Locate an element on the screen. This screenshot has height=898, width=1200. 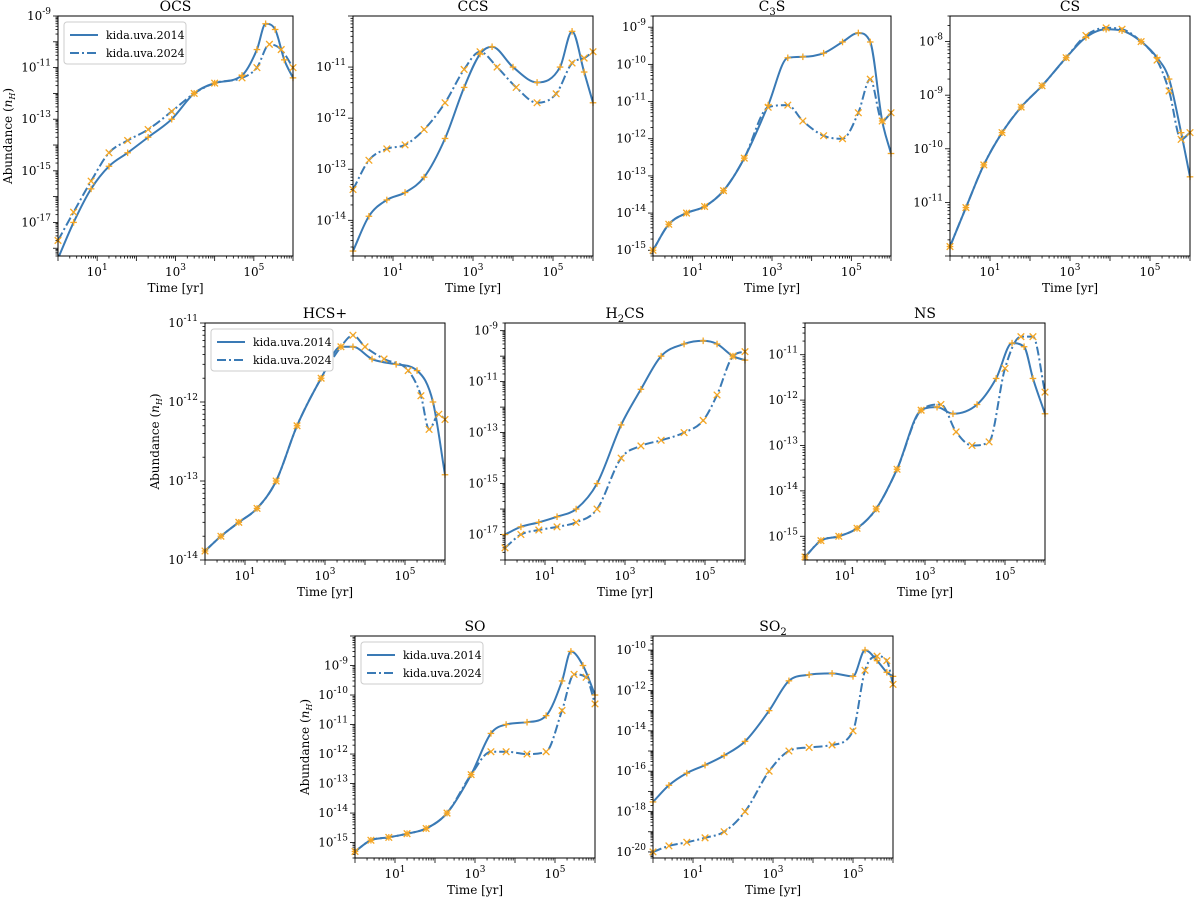
x-tick-label: 10⁵ is located at coordinates (554, 873).